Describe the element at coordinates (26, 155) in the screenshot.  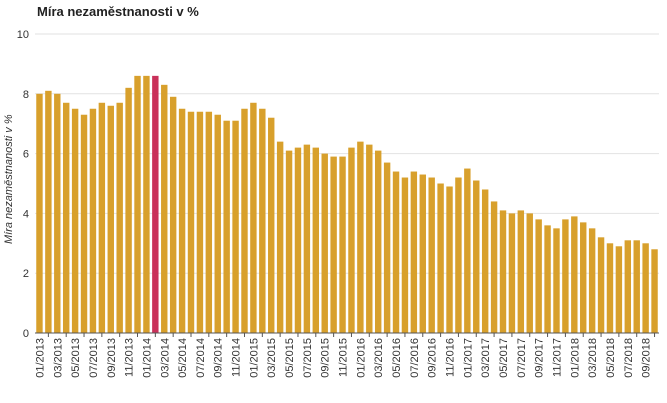
I see `y-tick-label: 6` at that location.